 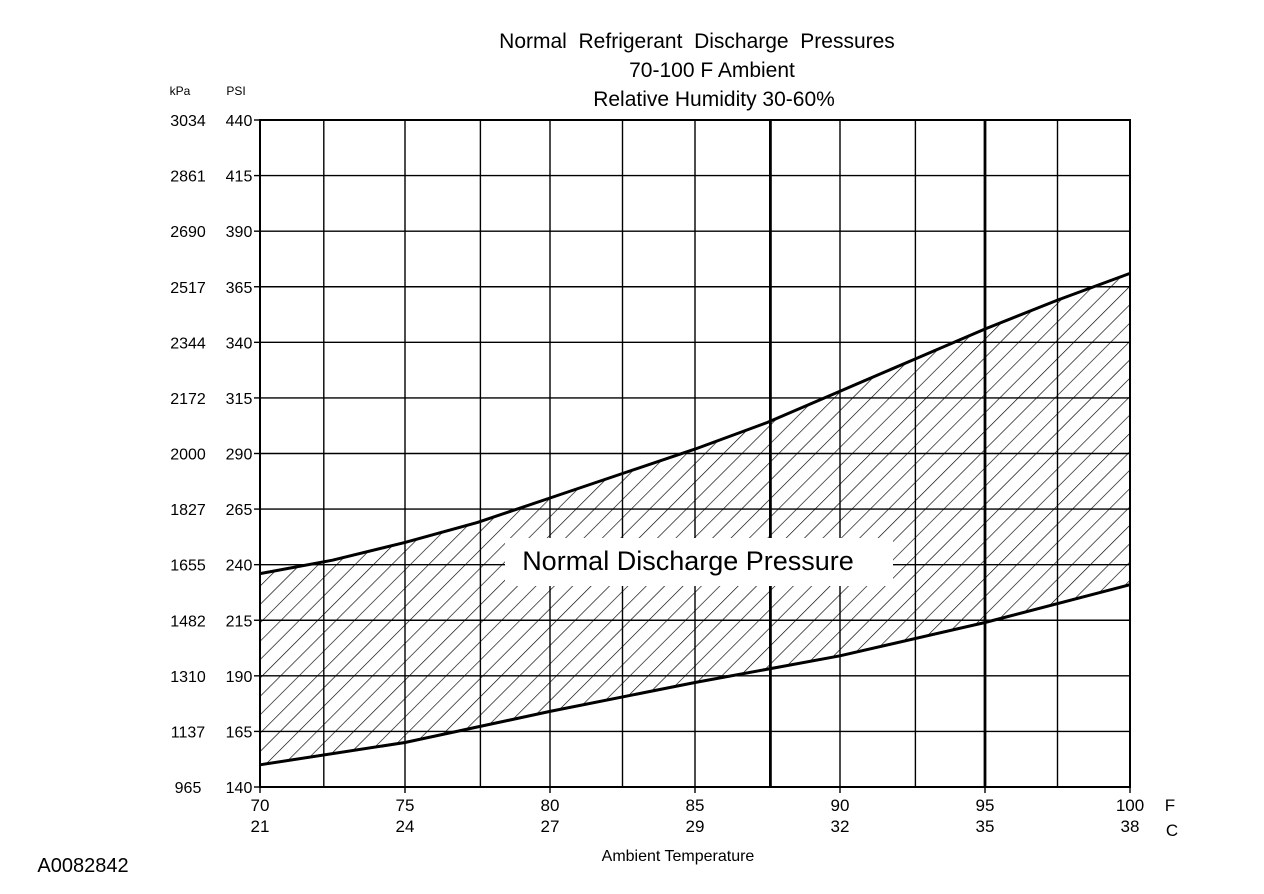 I want to click on x-unit-f-label: F, so click(x=1170, y=805).